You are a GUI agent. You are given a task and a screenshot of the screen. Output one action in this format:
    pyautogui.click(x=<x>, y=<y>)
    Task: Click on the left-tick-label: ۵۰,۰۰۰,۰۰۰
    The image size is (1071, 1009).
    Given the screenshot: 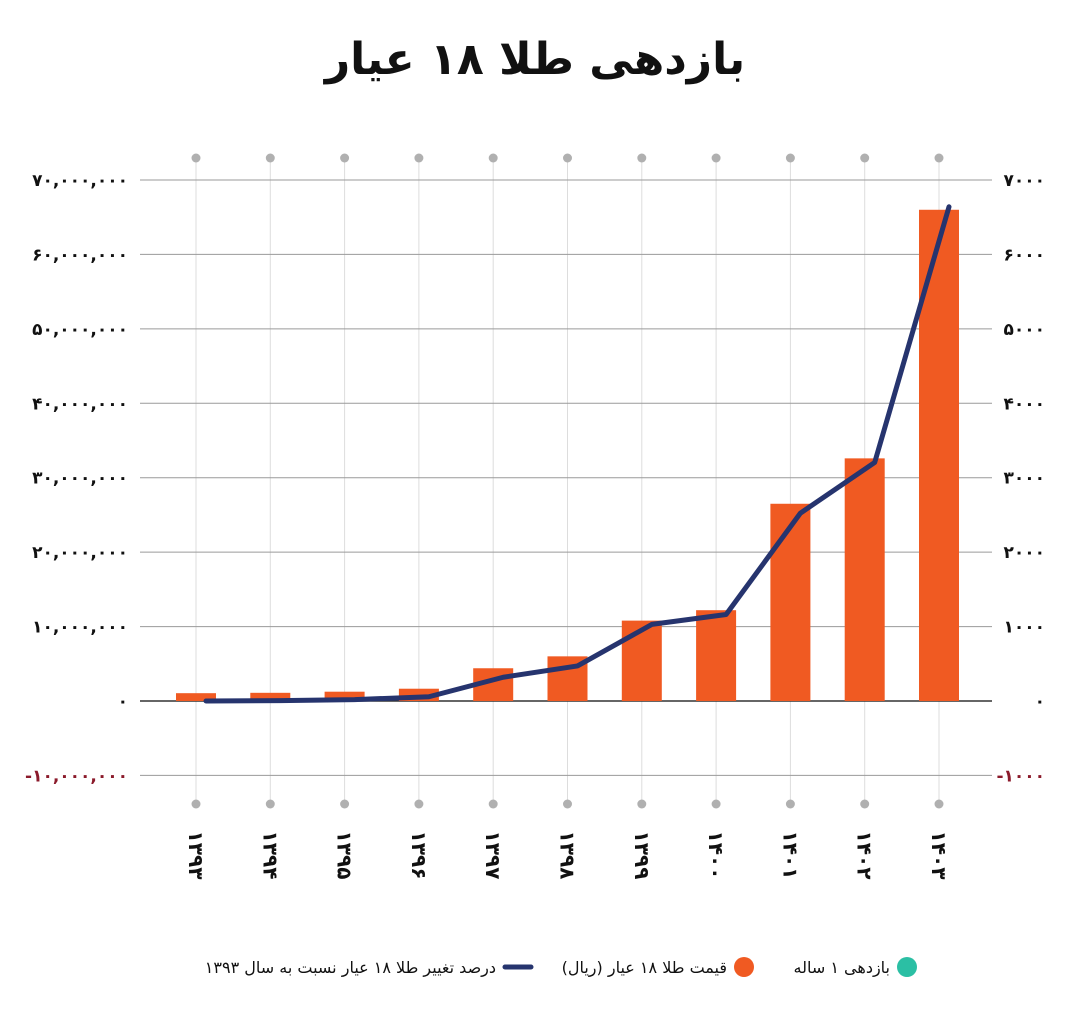 What is the action you would take?
    pyautogui.click(x=80, y=330)
    